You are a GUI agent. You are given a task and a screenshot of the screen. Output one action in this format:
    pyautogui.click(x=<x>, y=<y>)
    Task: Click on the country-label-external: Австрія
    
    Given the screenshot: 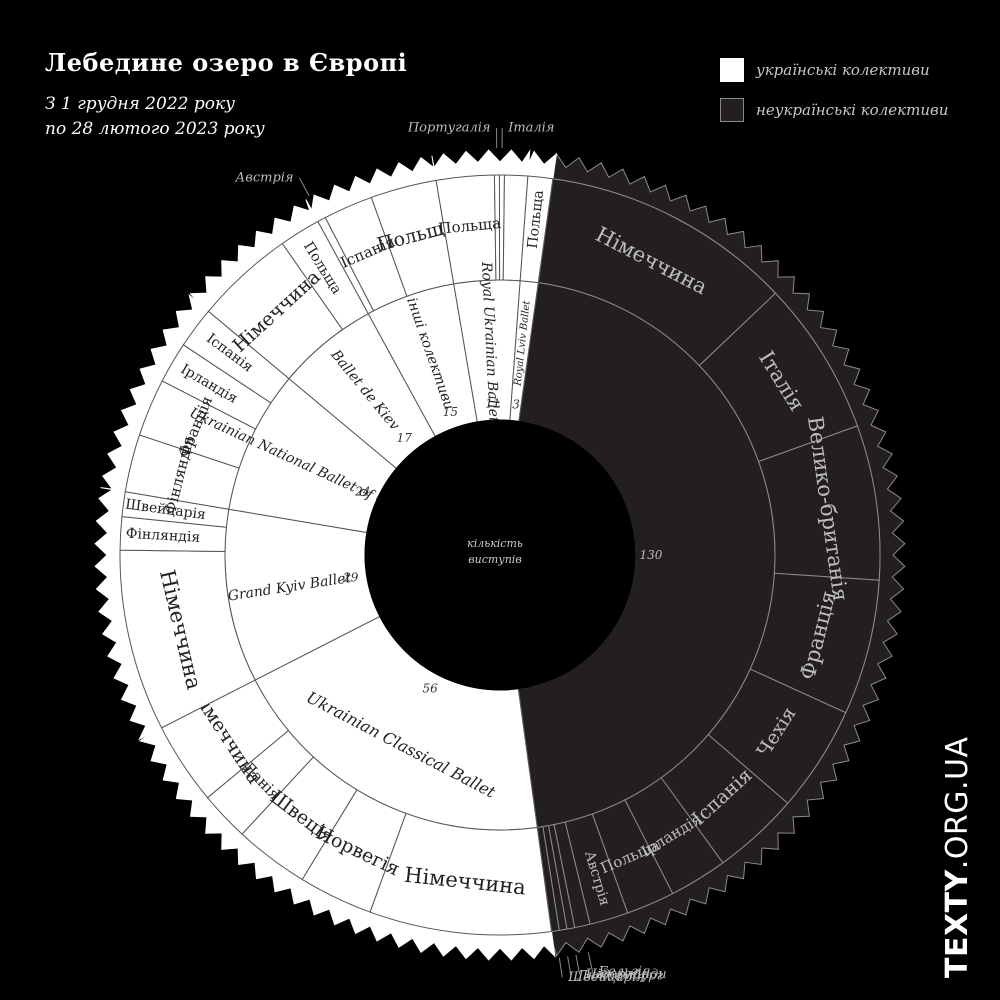 What is the action you would take?
    pyautogui.click(x=263, y=177)
    